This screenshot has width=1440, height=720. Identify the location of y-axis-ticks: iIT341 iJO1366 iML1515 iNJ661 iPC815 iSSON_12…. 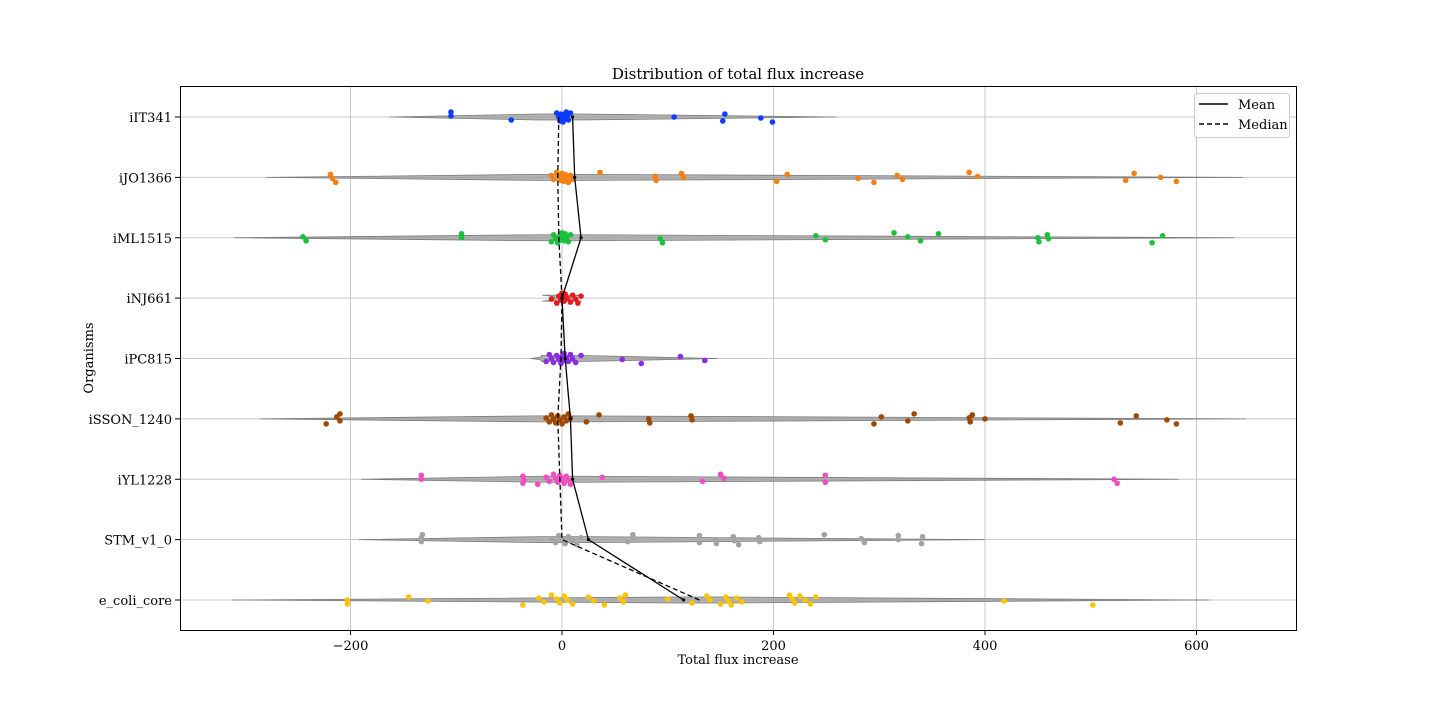
(134, 360).